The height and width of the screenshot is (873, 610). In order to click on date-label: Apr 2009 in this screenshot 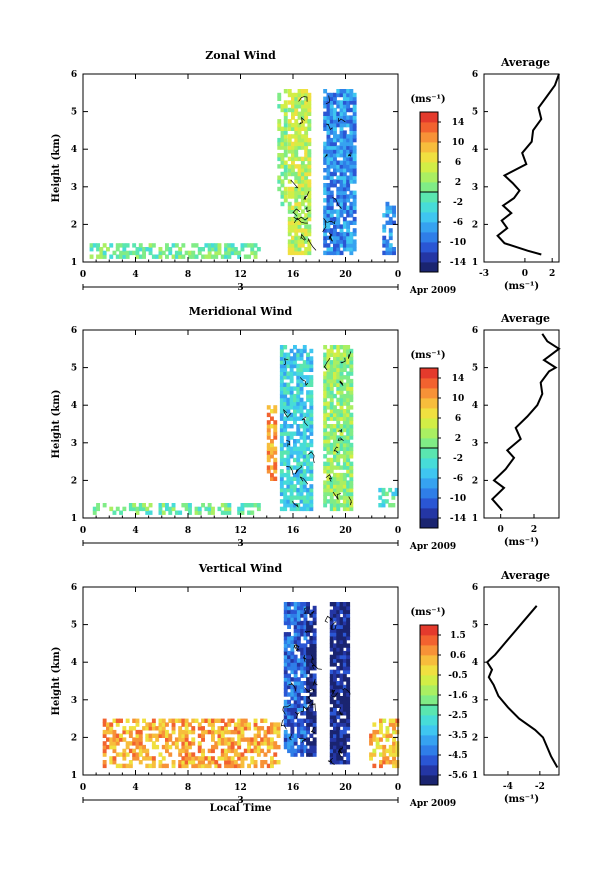, I will do `click(432, 804)`.